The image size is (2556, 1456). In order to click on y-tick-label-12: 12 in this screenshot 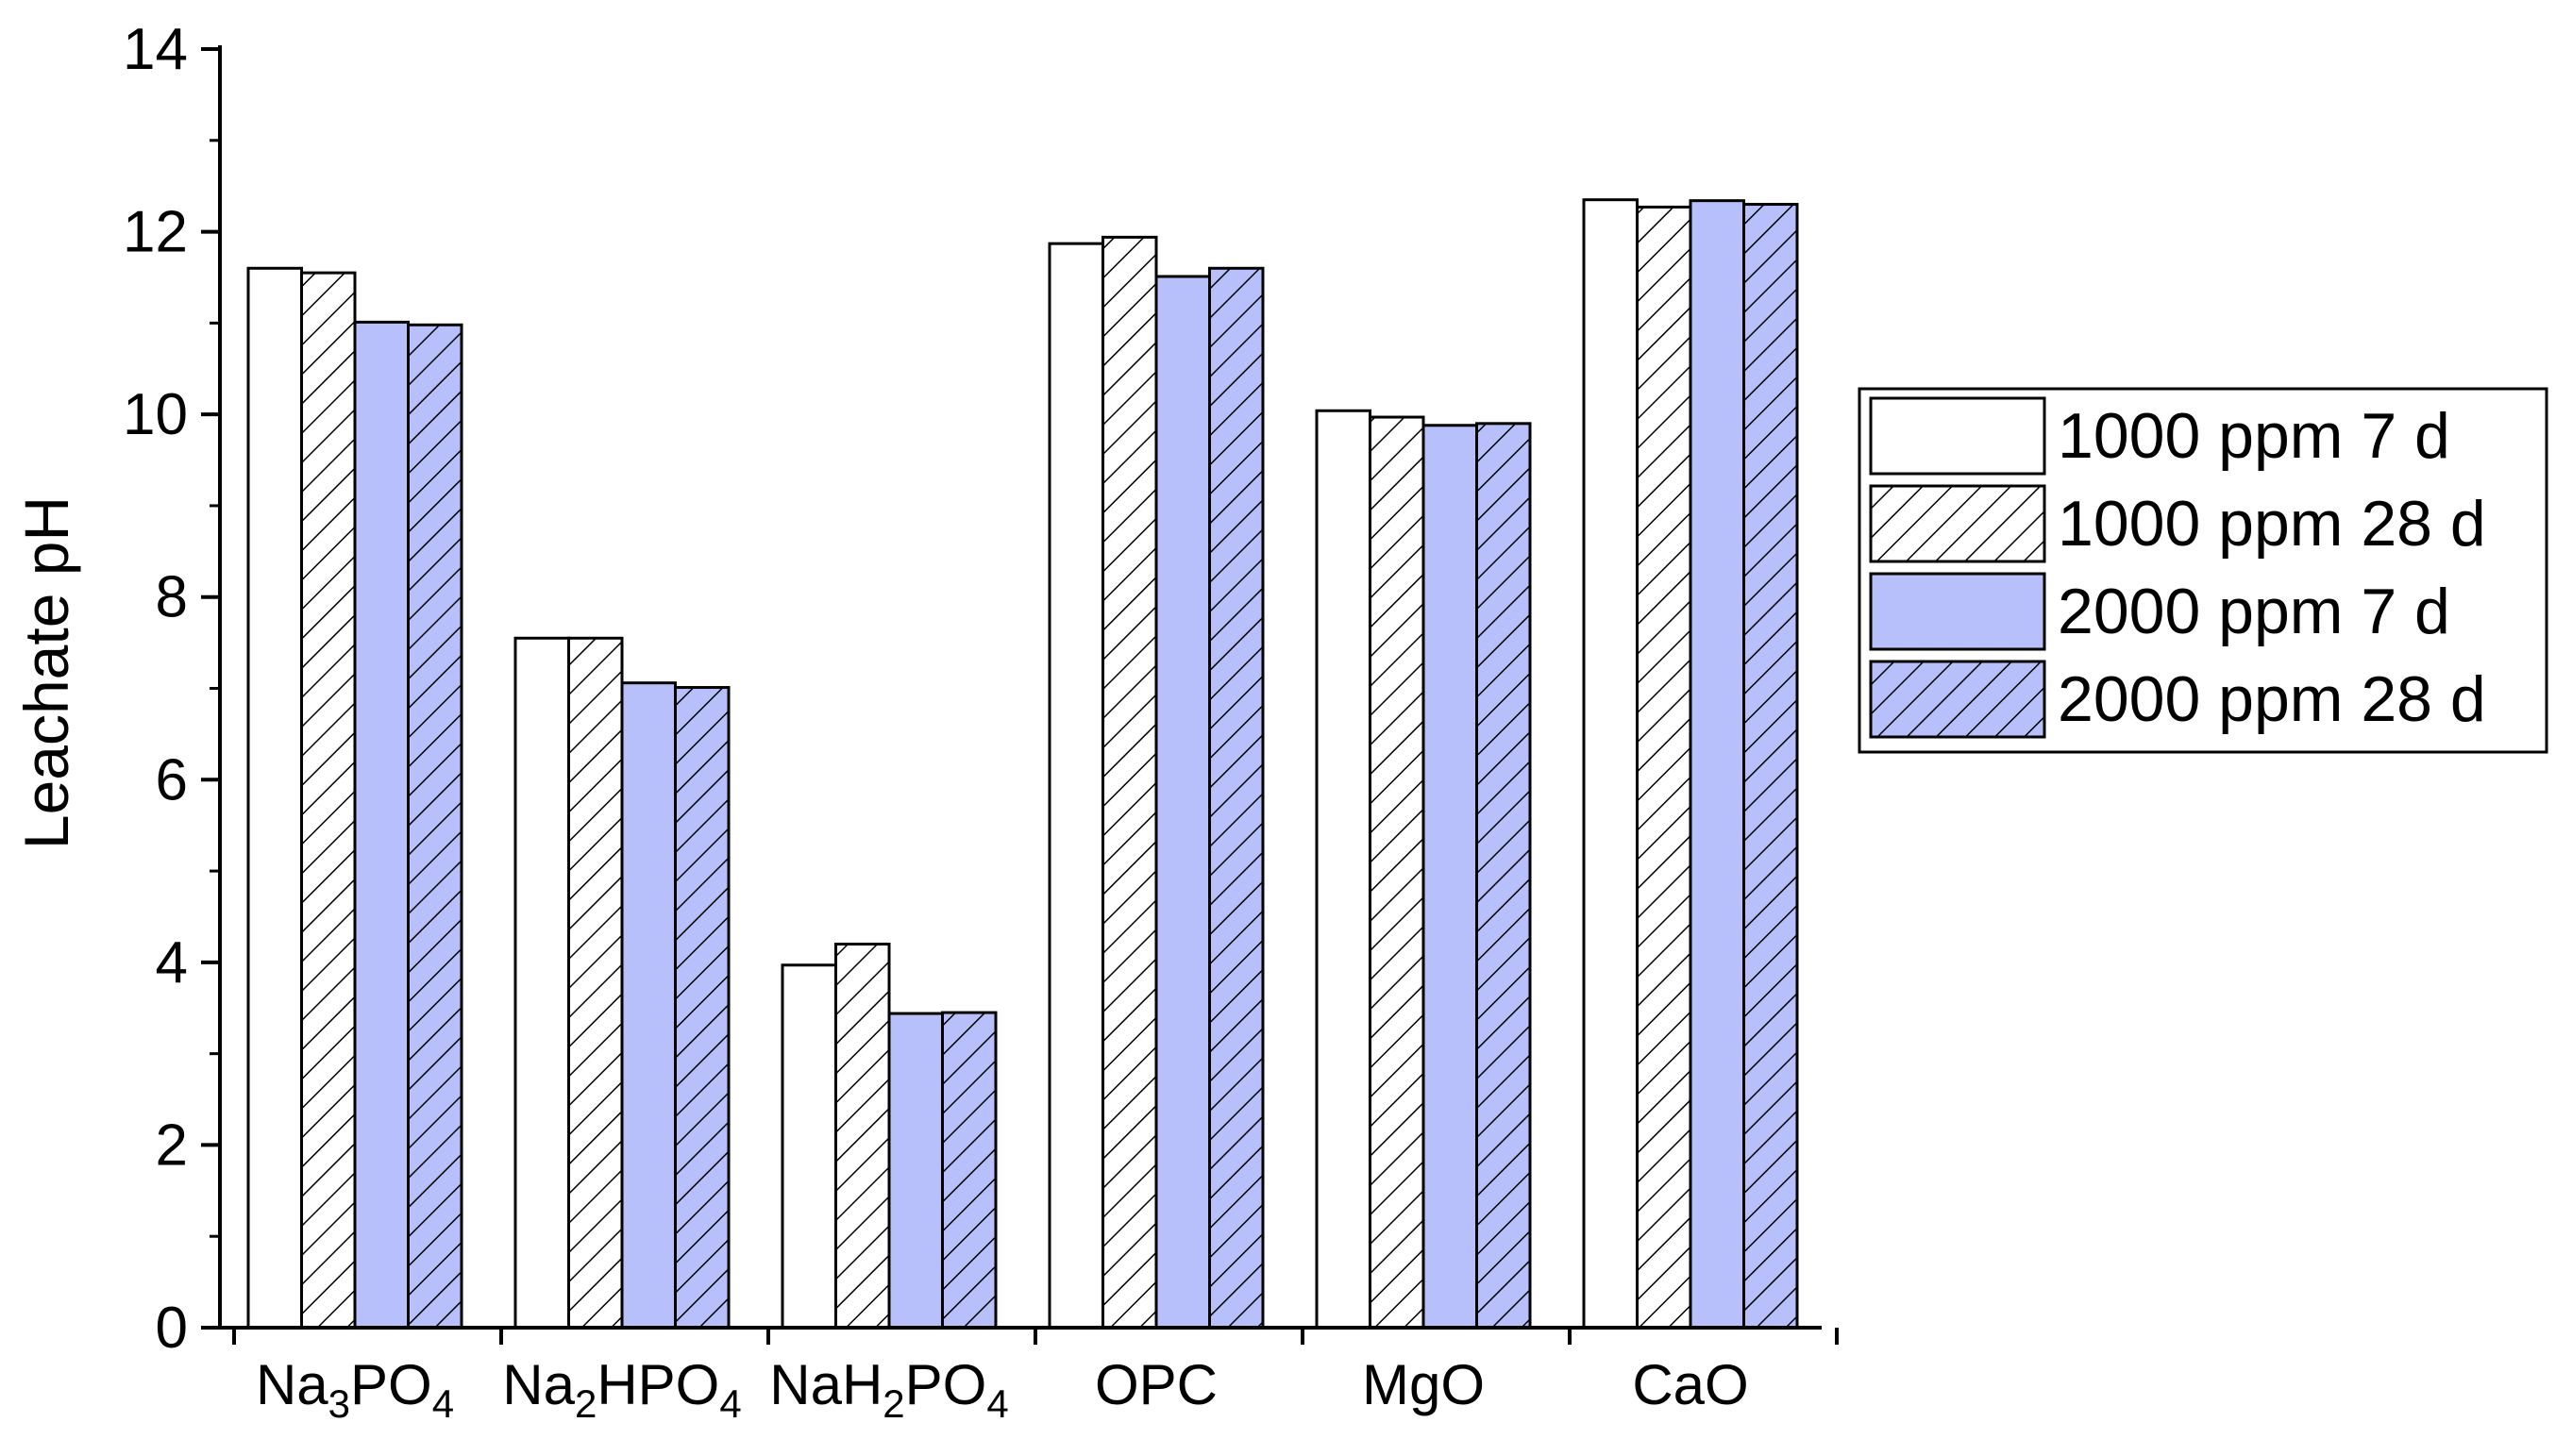, I will do `click(155, 232)`.